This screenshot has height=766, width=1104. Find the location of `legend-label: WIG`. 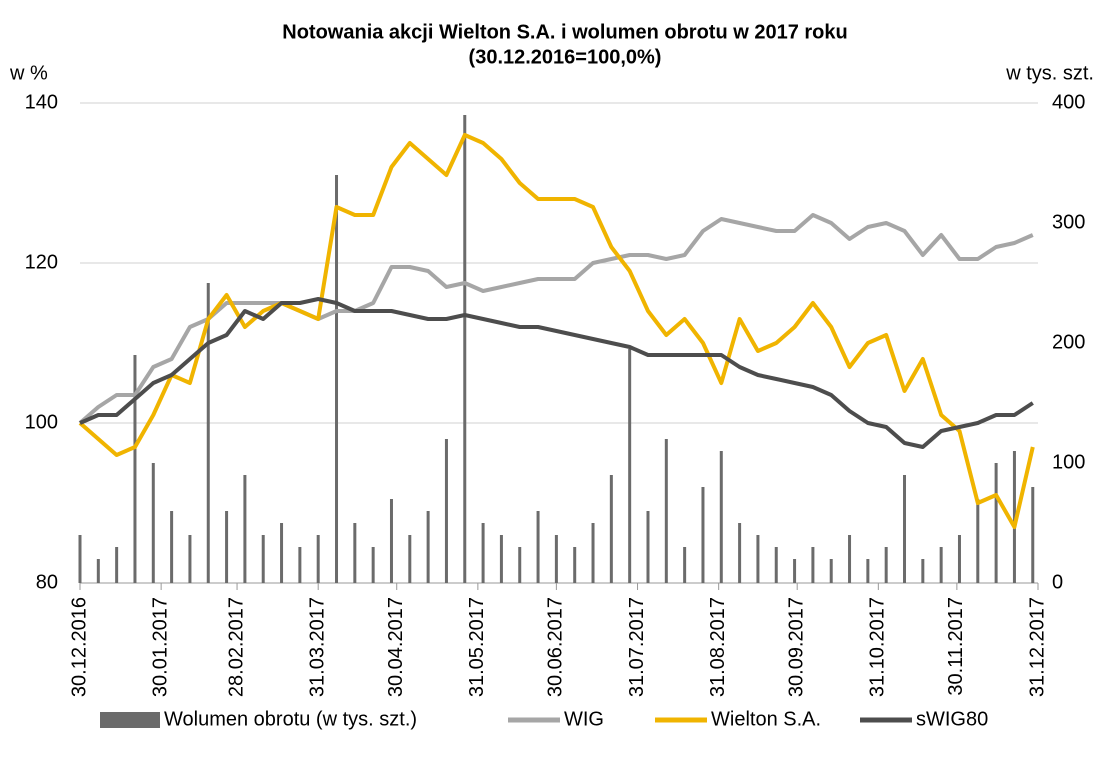

legend-label: WIG is located at coordinates (584, 719).